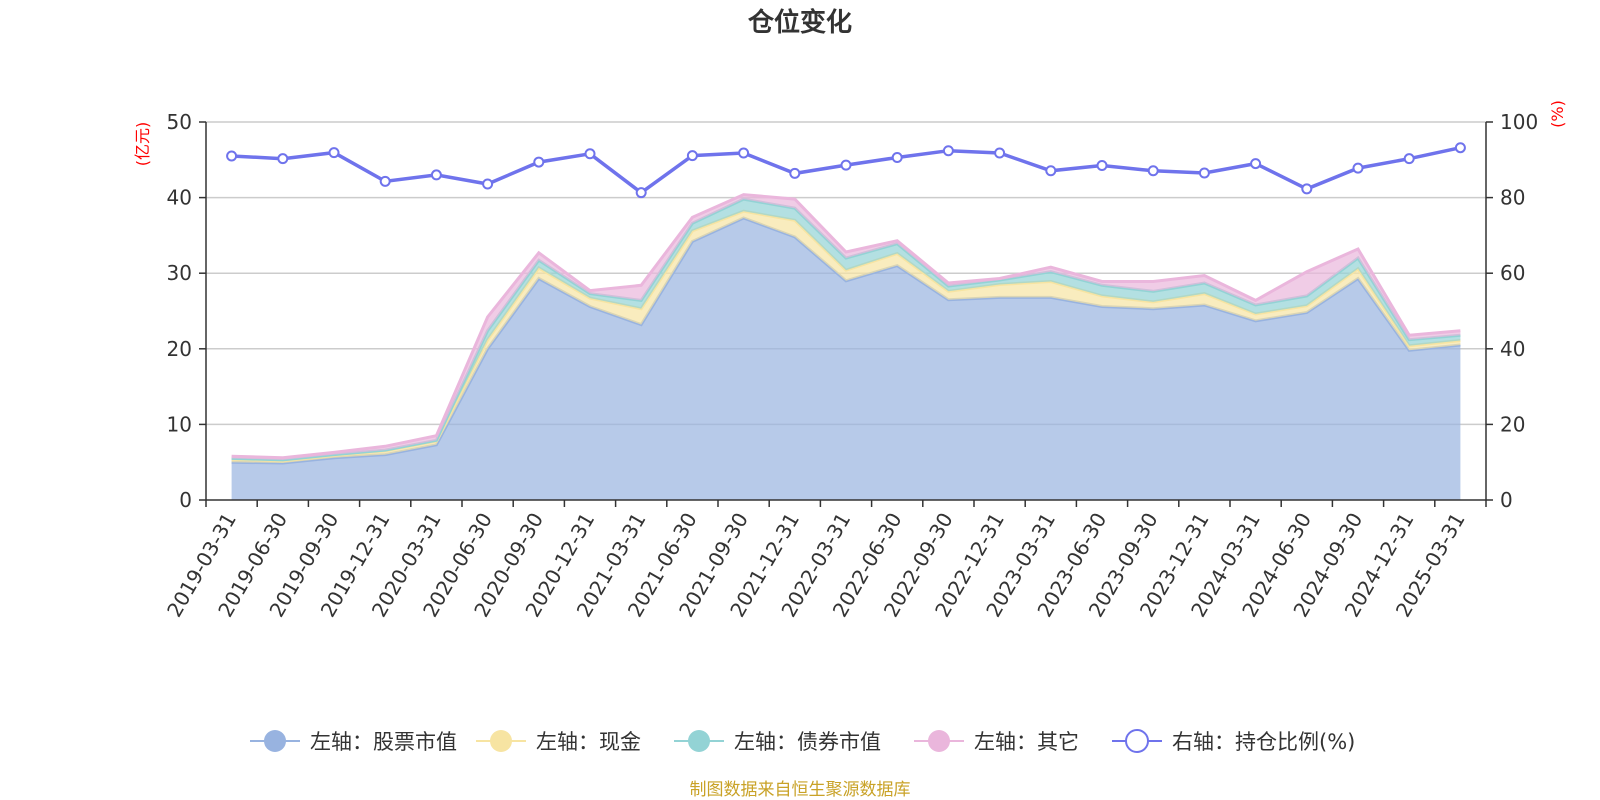 This screenshot has height=800, width=1600. What do you see at coordinates (179, 122) in the screenshot?
I see `left-tick-label: 50` at bounding box center [179, 122].